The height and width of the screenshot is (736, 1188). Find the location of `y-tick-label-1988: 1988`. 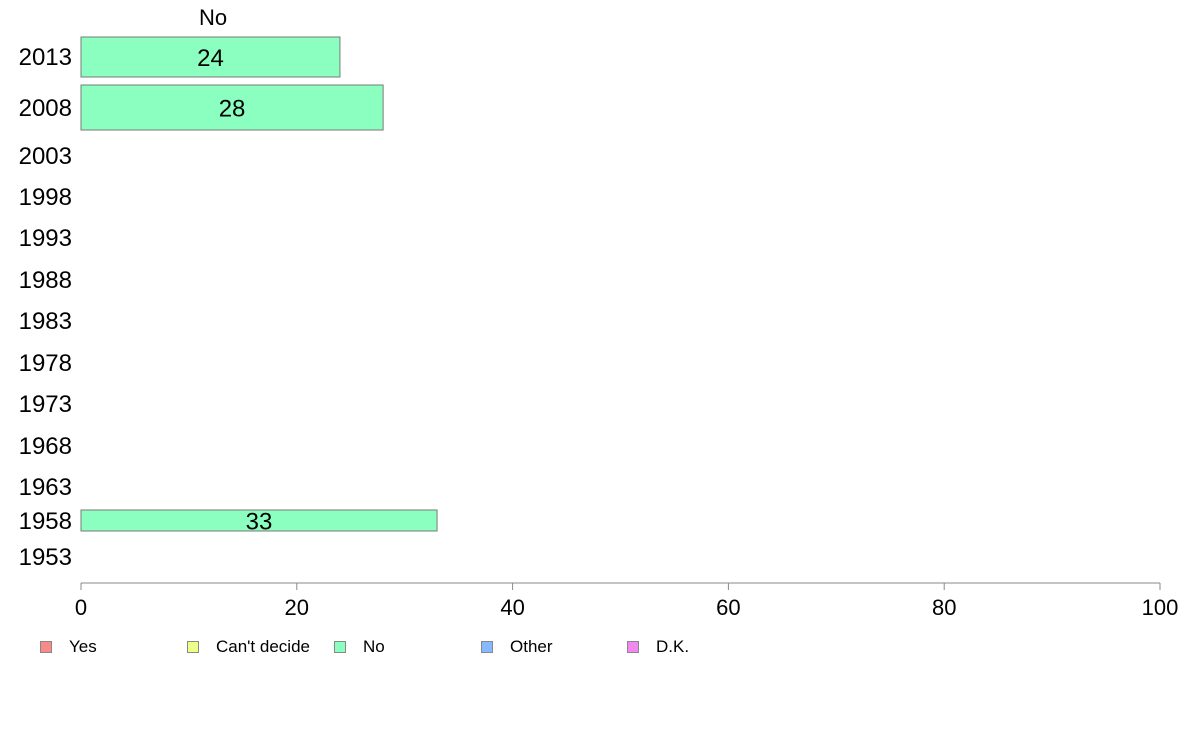

y-tick-label-1988: 1988 is located at coordinates (45, 280).